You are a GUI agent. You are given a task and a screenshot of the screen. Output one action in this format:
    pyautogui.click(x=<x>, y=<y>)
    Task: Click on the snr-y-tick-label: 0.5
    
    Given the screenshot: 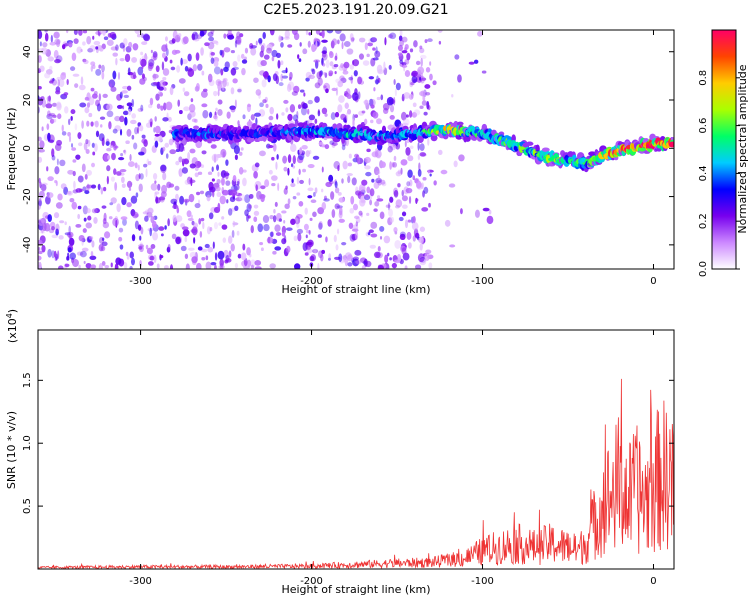 What is the action you would take?
    pyautogui.click(x=27, y=506)
    